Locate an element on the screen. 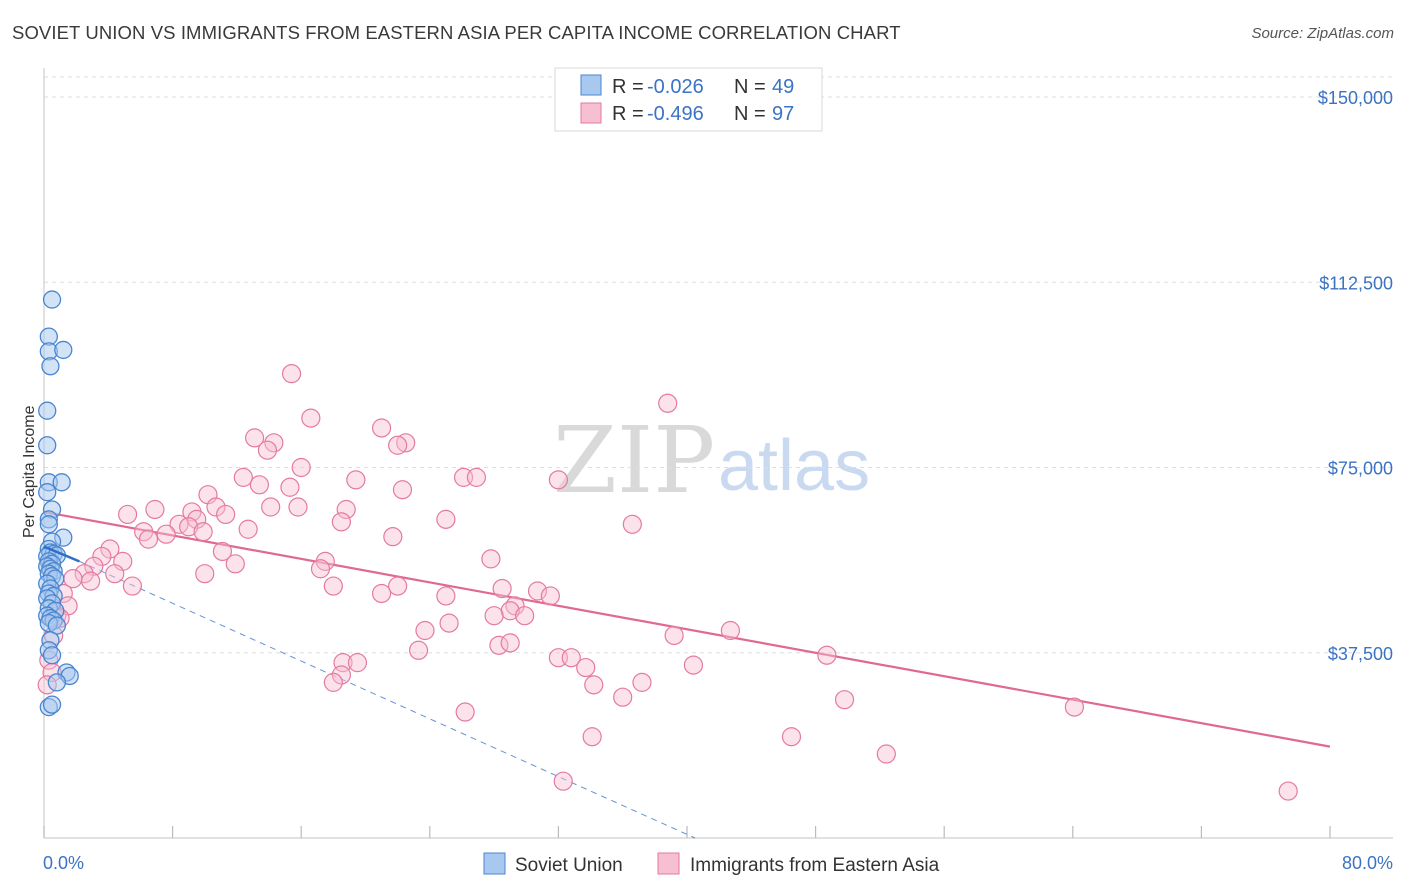 The height and width of the screenshot is (892, 1406). legend-n-label-soviet: N = is located at coordinates (750, 87).